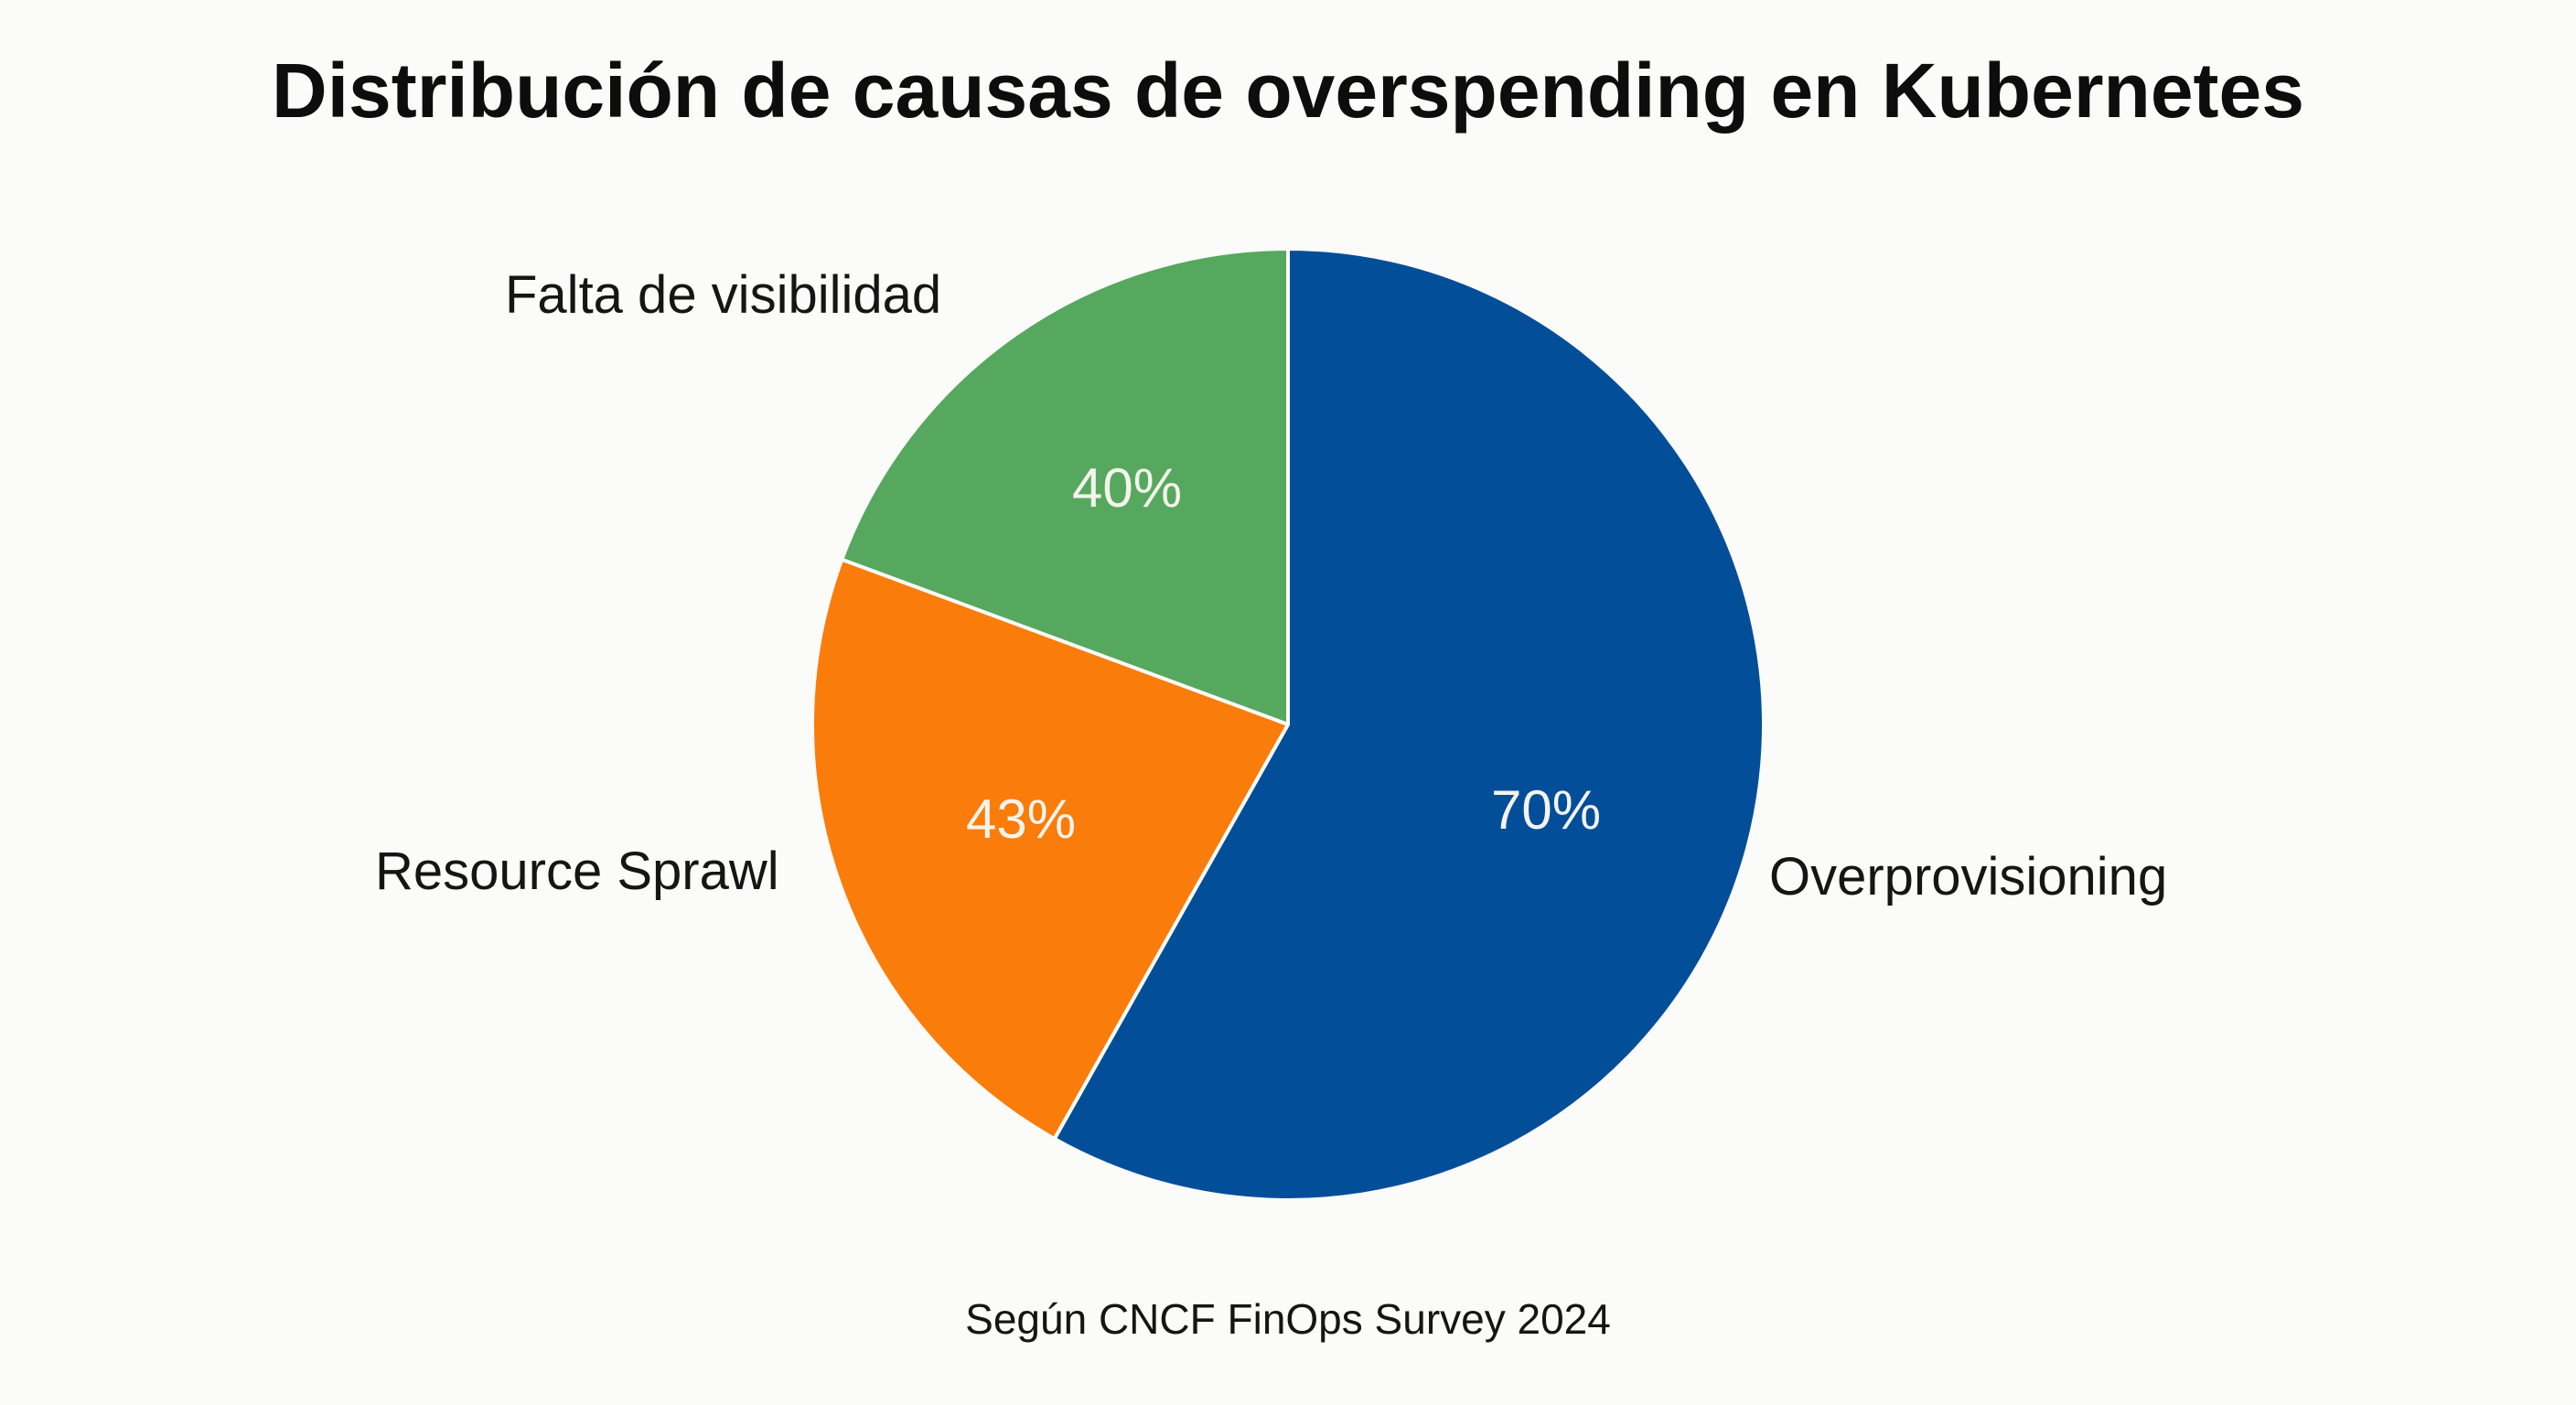 The height and width of the screenshot is (1405, 2576). Describe the element at coordinates (1546, 810) in the screenshot. I see `slice-value-label-overprovisioning: 70%` at that location.